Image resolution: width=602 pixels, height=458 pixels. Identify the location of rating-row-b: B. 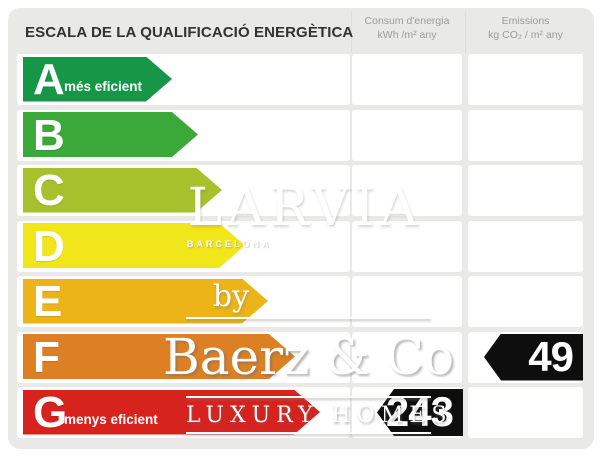
(301, 135).